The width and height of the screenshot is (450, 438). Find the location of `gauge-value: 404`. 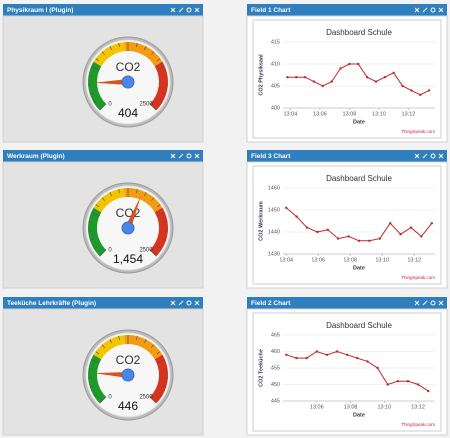

gauge-value: 404 is located at coordinates (128, 113).